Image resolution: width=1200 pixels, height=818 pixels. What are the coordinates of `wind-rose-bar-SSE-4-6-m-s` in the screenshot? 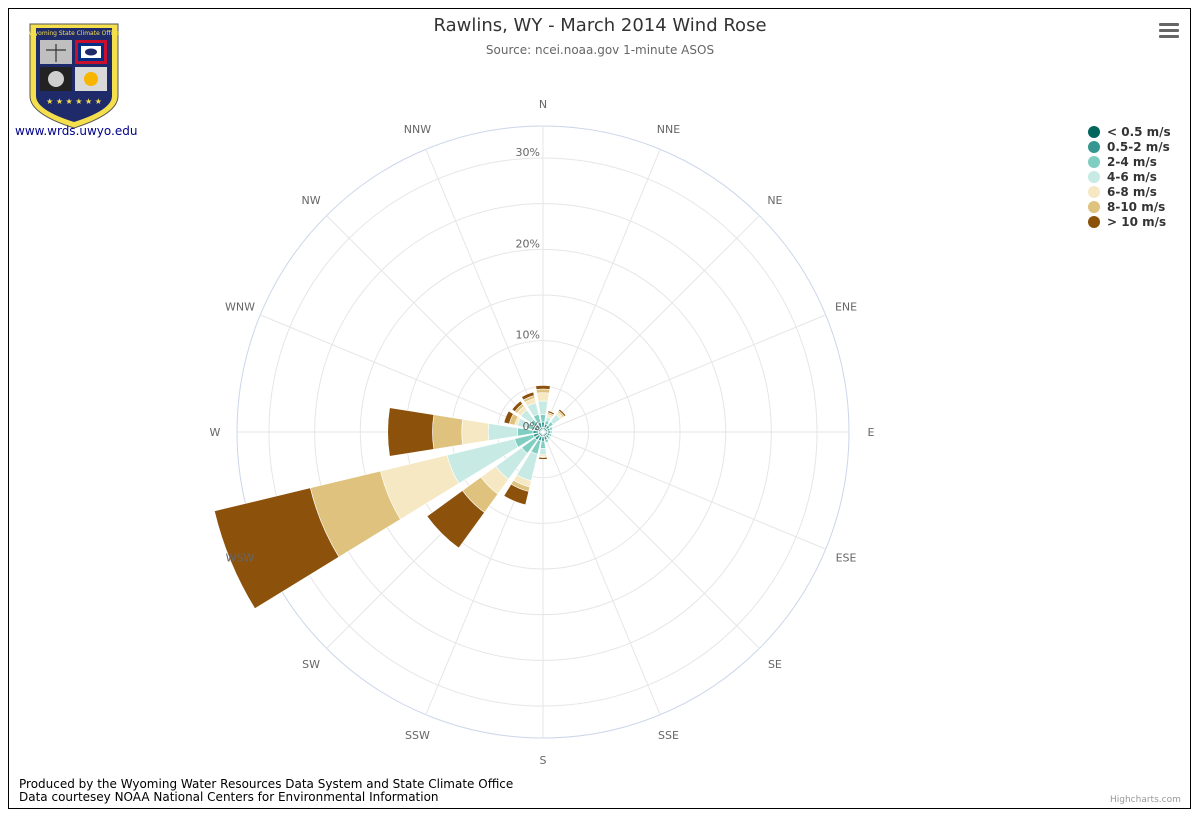 It's located at (547, 442).